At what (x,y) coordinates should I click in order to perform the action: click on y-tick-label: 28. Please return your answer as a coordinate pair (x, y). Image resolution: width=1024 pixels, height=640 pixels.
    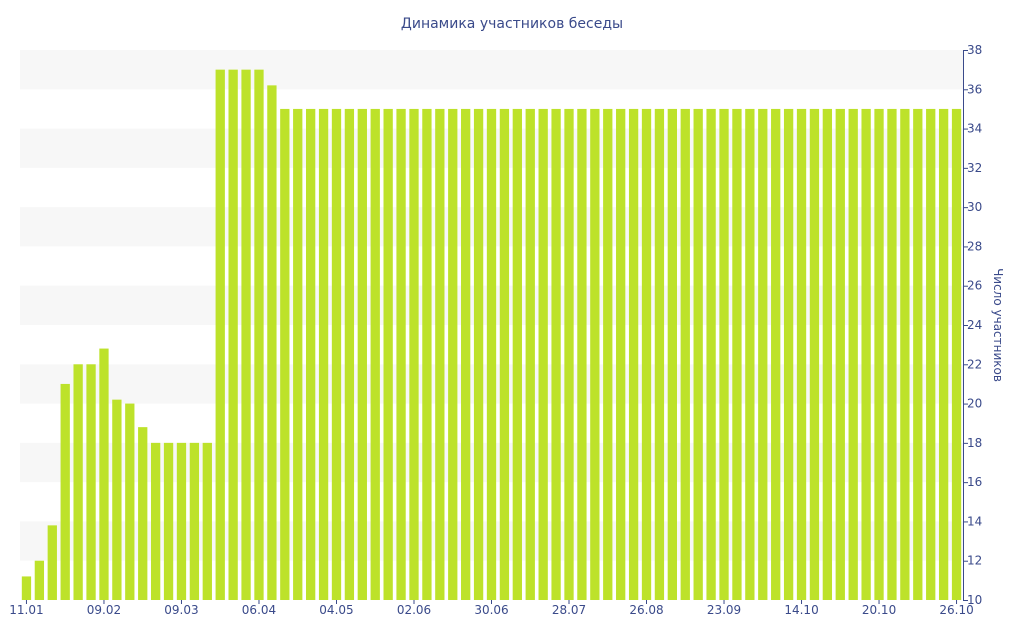
    Looking at the image, I should click on (974, 246).